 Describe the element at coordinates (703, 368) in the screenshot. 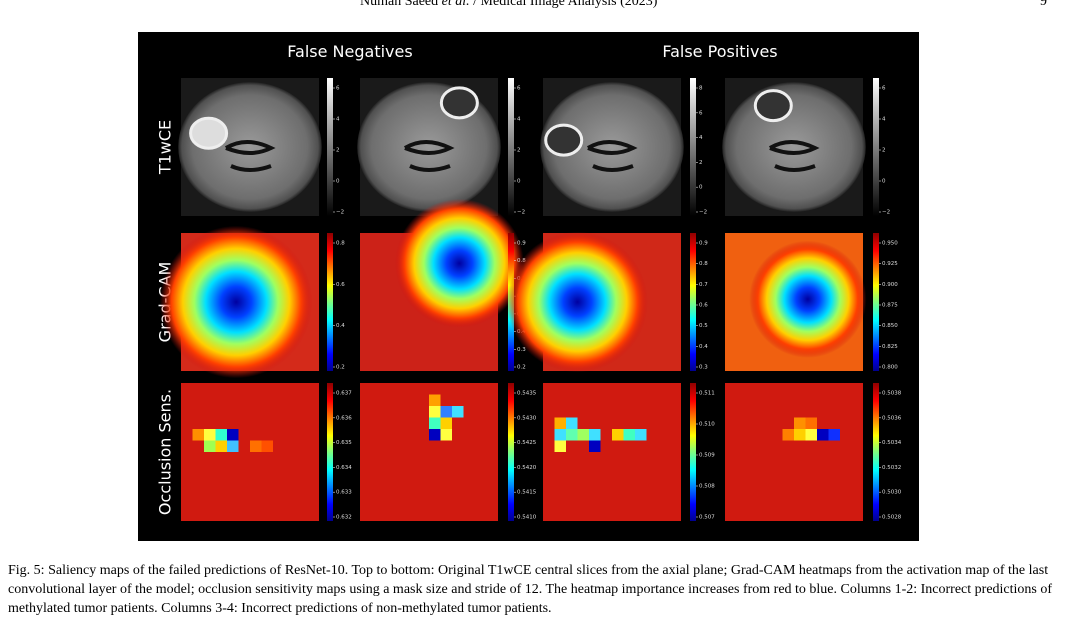

I see `colorbar-tick-label: 0.3` at that location.